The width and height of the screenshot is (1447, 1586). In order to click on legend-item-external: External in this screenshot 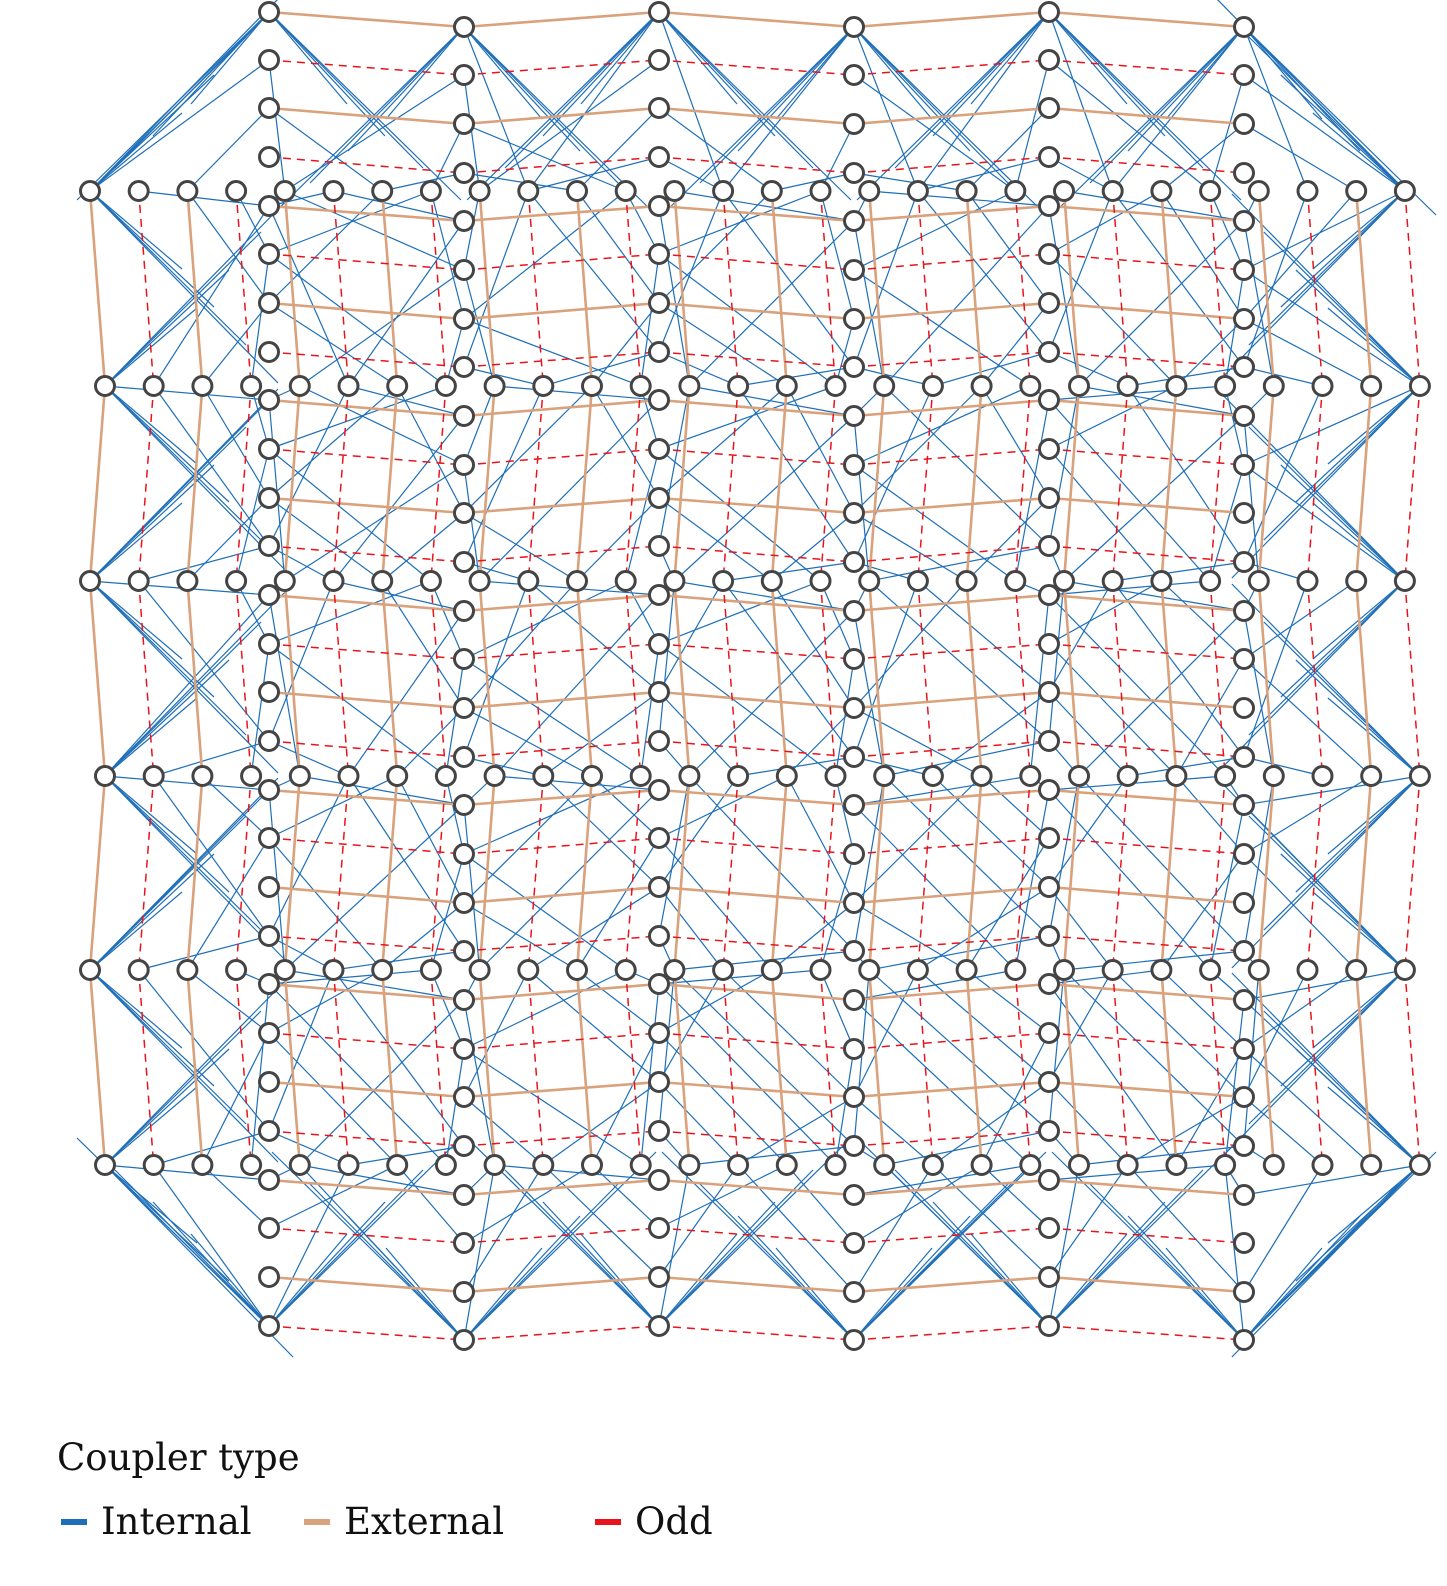, I will do `click(404, 1521)`.